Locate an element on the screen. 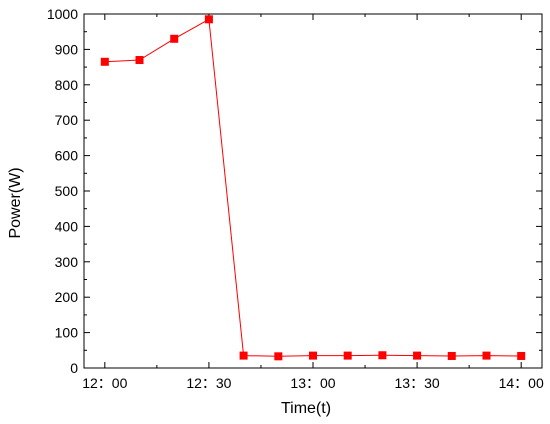 The width and height of the screenshot is (550, 424). y-tick-label: 900 is located at coordinates (67, 49).